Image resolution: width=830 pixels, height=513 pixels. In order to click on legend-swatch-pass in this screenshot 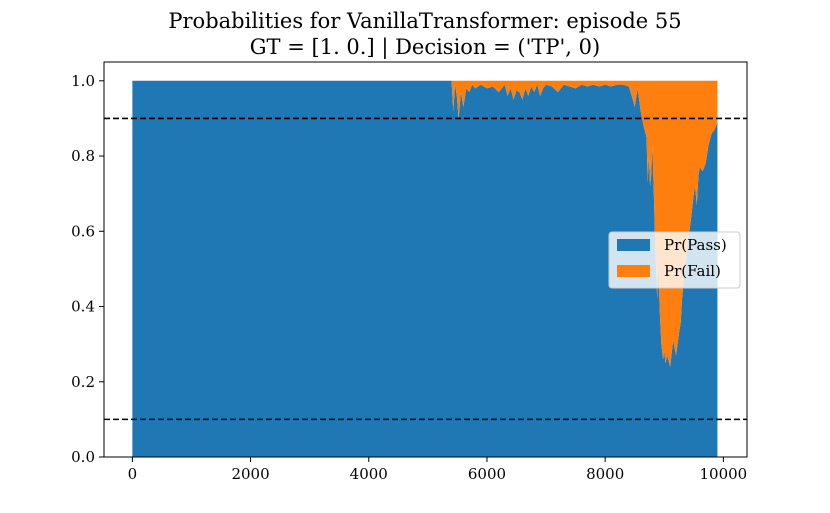, I will do `click(633, 245)`.